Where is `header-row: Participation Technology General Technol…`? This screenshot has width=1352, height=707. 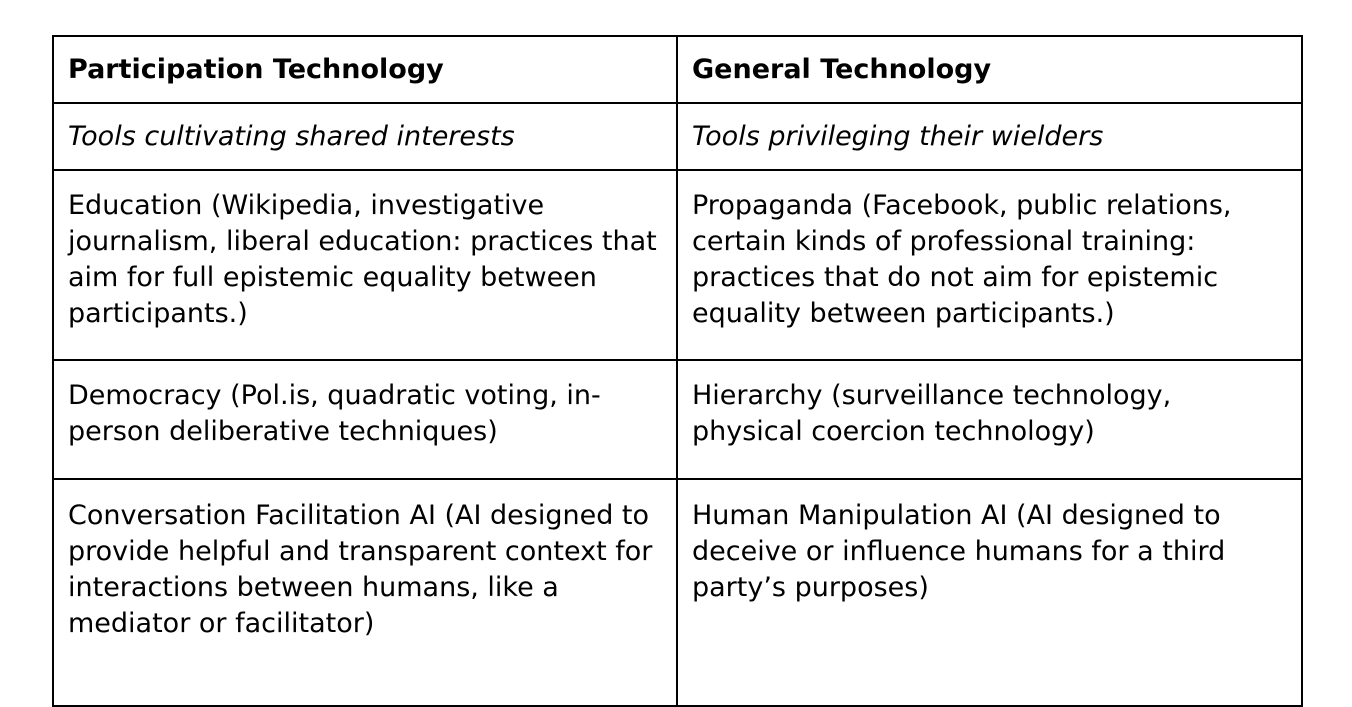
header-row: Participation Technology General Technol… is located at coordinates (677, 69).